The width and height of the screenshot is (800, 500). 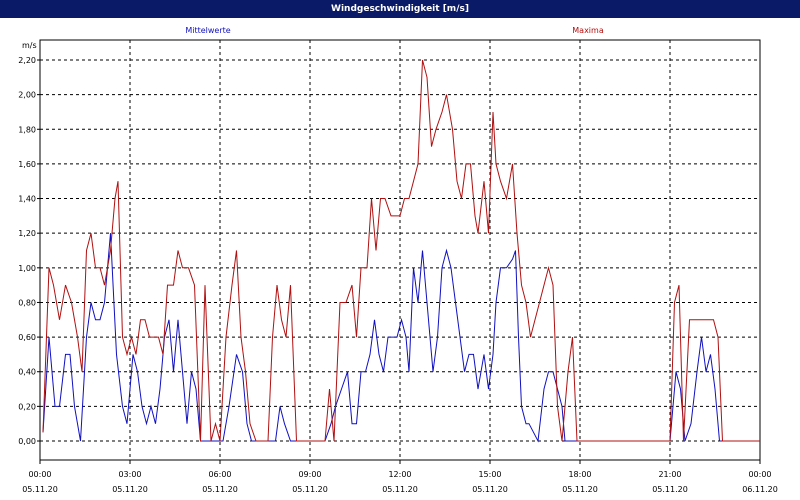 I want to click on y-tick-label: 1,60, so click(x=27, y=164).